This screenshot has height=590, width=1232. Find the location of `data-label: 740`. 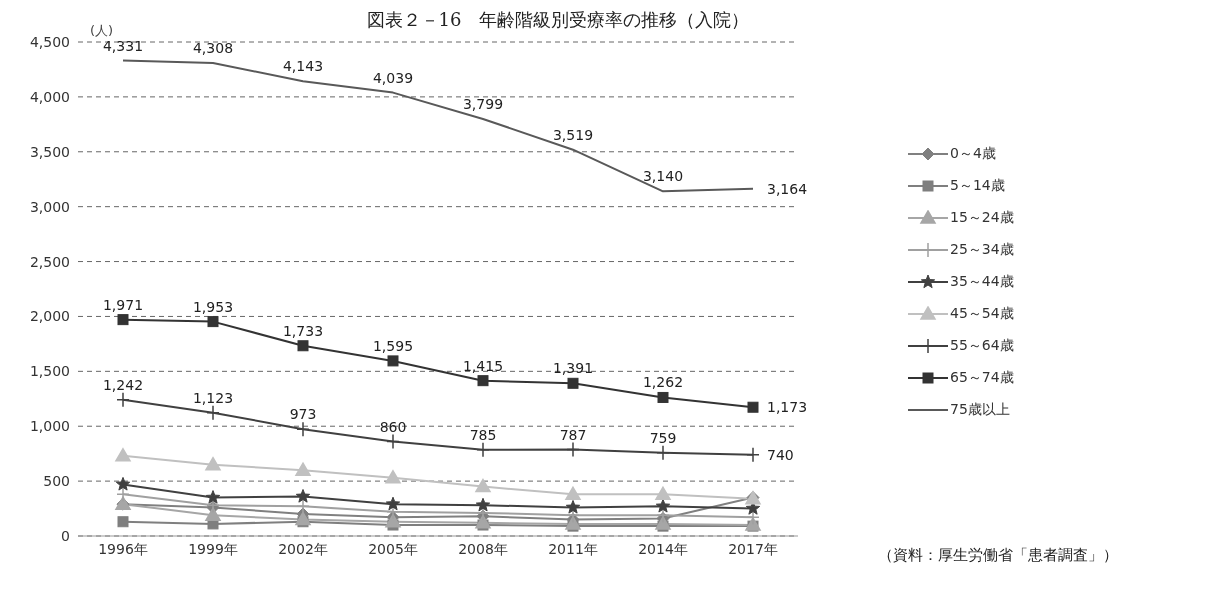

data-label: 740 is located at coordinates (780, 454).